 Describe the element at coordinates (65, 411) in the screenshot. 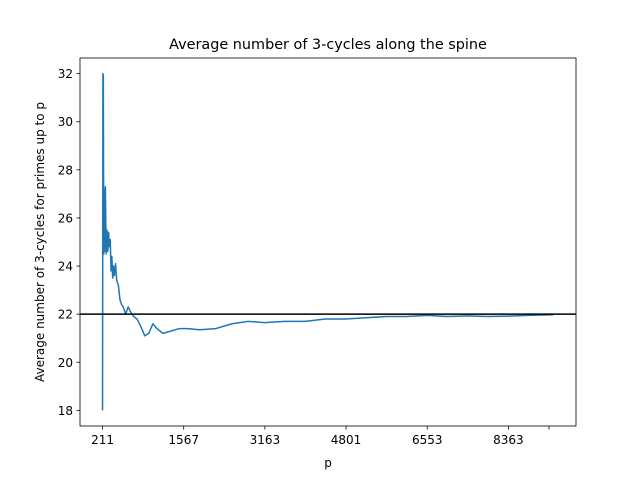

I see `y-tick-label: 18` at that location.